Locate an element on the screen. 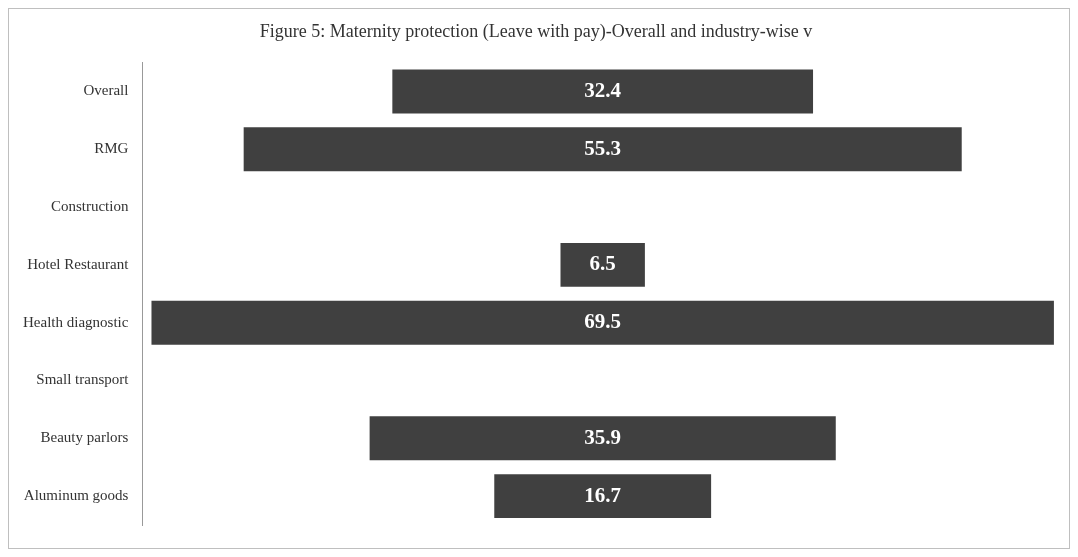 Image resolution: width=1078 pixels, height=557 pixels. category-label: Construction is located at coordinates (89, 206).